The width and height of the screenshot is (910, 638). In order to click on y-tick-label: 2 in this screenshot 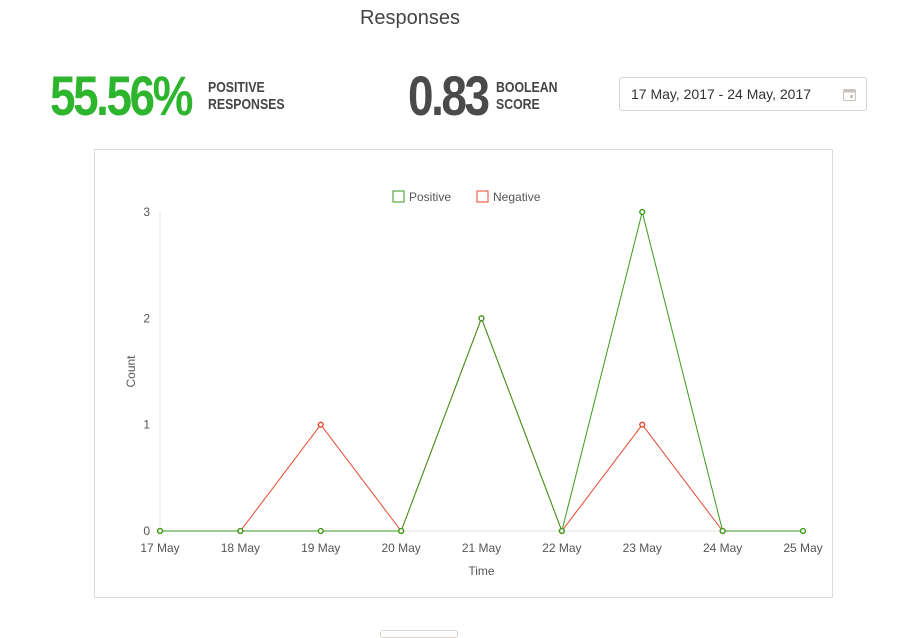, I will do `click(146, 318)`.